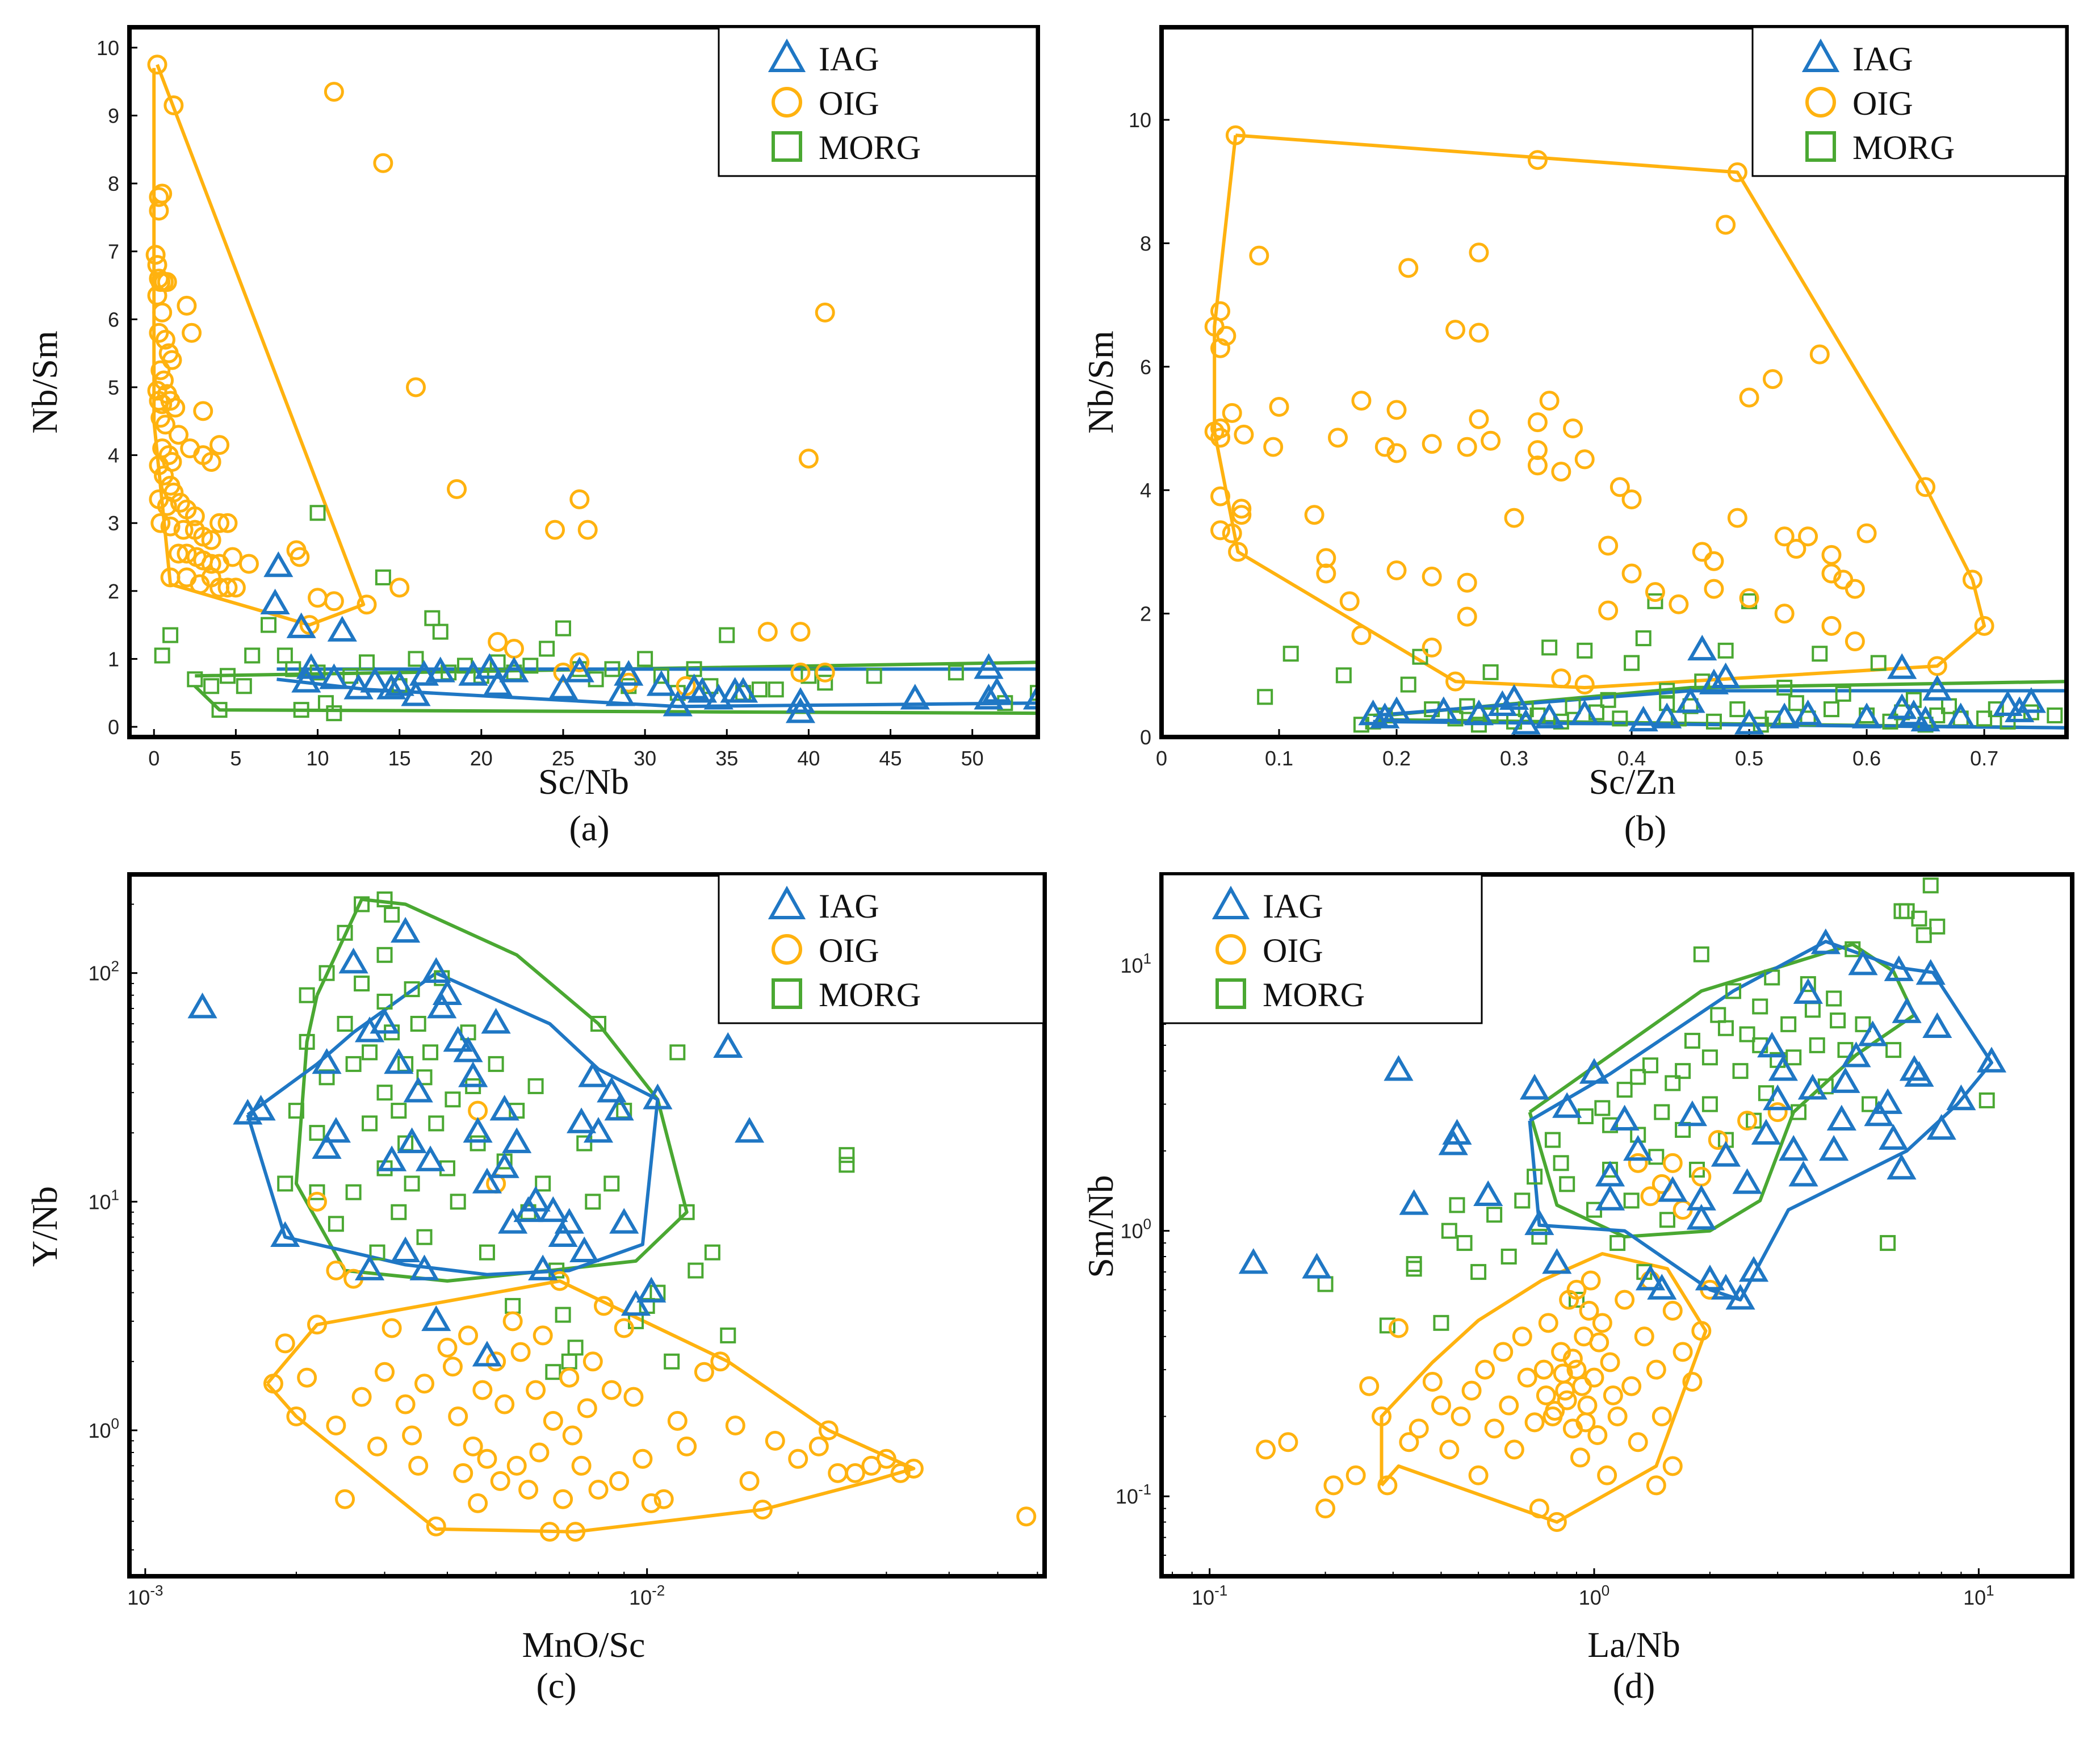 The height and width of the screenshot is (1750, 2100). What do you see at coordinates (103, 1200) in the screenshot?
I see `y-tick-label: 10¹` at bounding box center [103, 1200].